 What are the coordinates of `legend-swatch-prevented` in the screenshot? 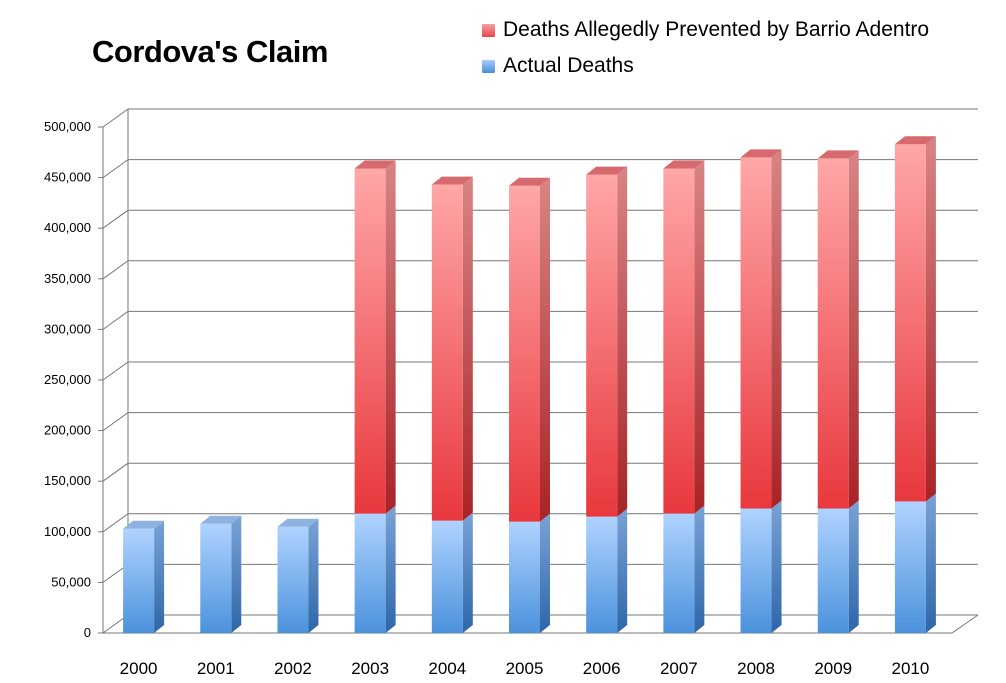 It's located at (488, 30).